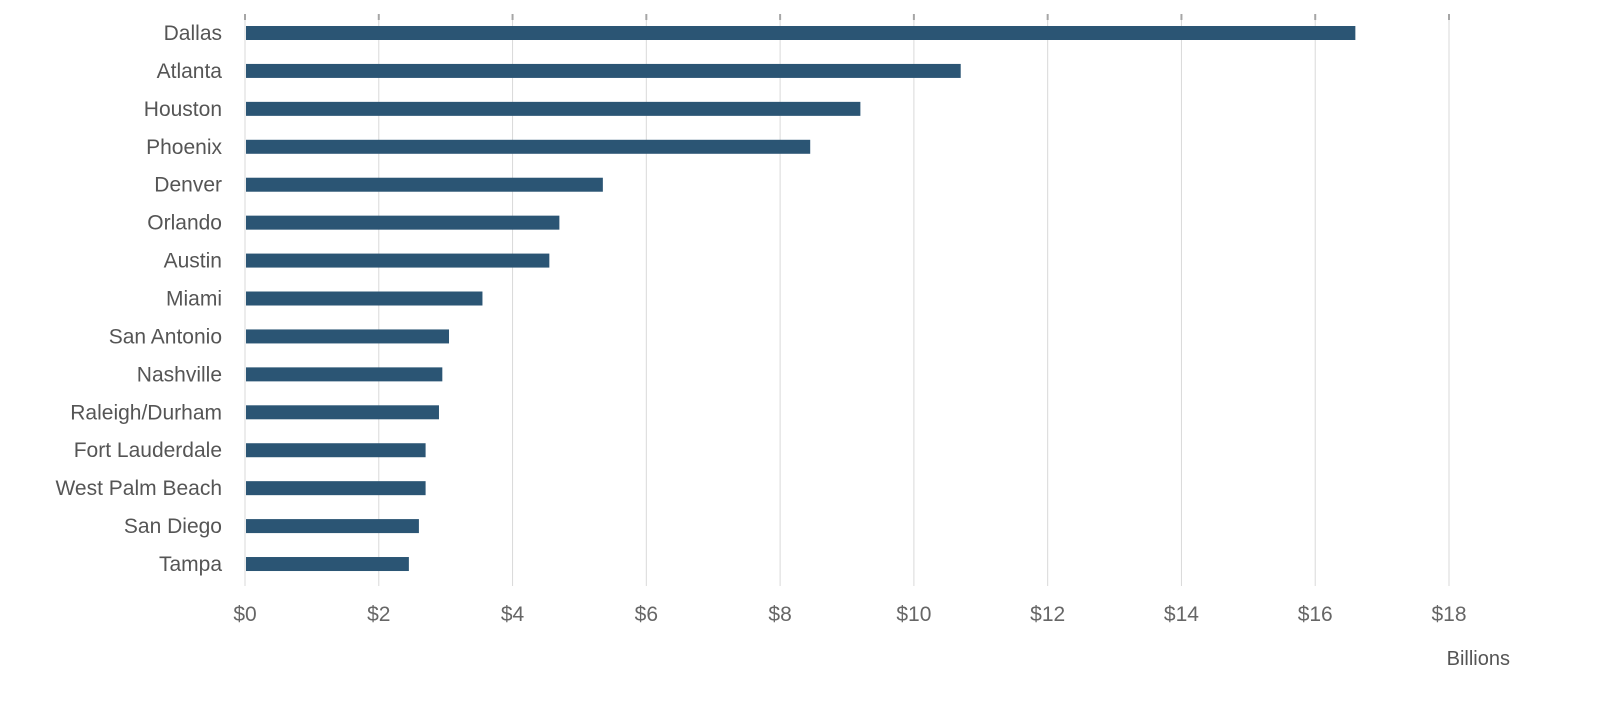 The image size is (1600, 703). I want to click on x-tick-label: $14, so click(1181, 614).